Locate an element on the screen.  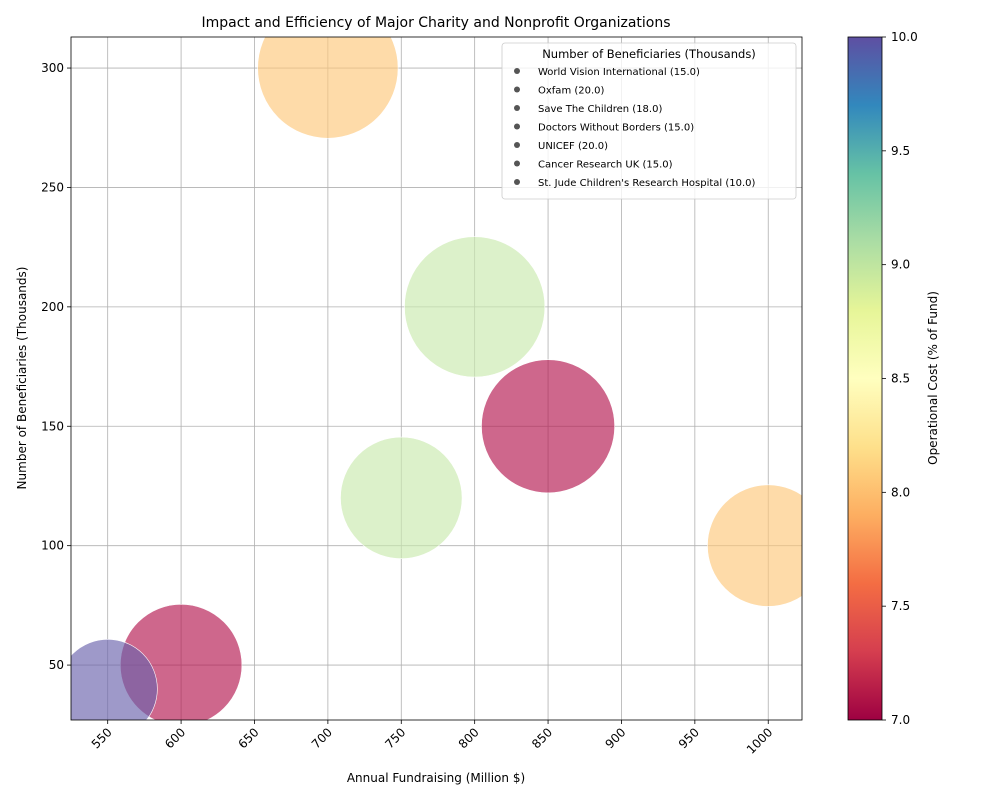
x-axis-label: Annual Fundraising (Million $) is located at coordinates (436, 778).